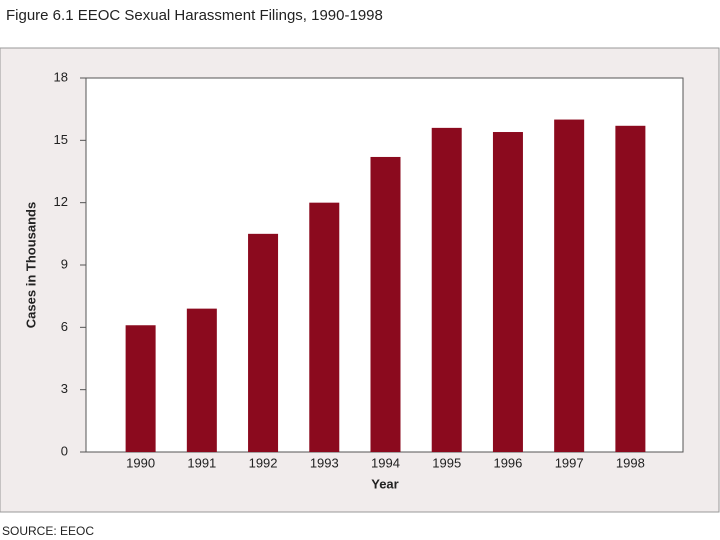 The width and height of the screenshot is (720, 540). I want to click on x-axis-label: Year, so click(384, 483).